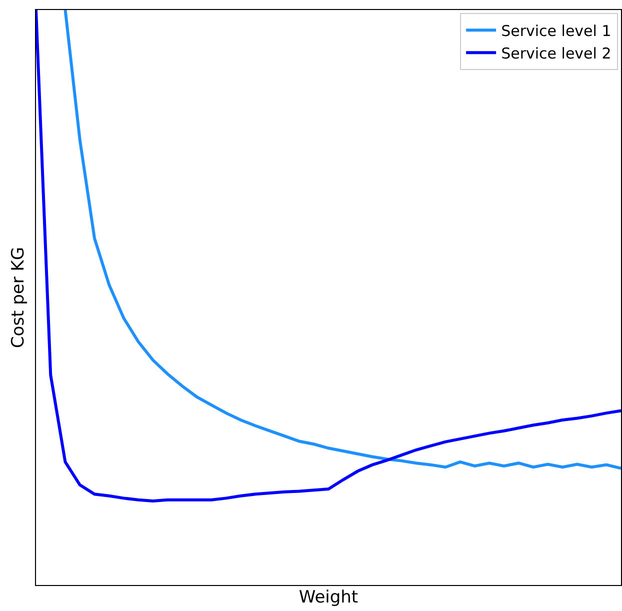  I want to click on legend-label: Service level 1, so click(556, 31).